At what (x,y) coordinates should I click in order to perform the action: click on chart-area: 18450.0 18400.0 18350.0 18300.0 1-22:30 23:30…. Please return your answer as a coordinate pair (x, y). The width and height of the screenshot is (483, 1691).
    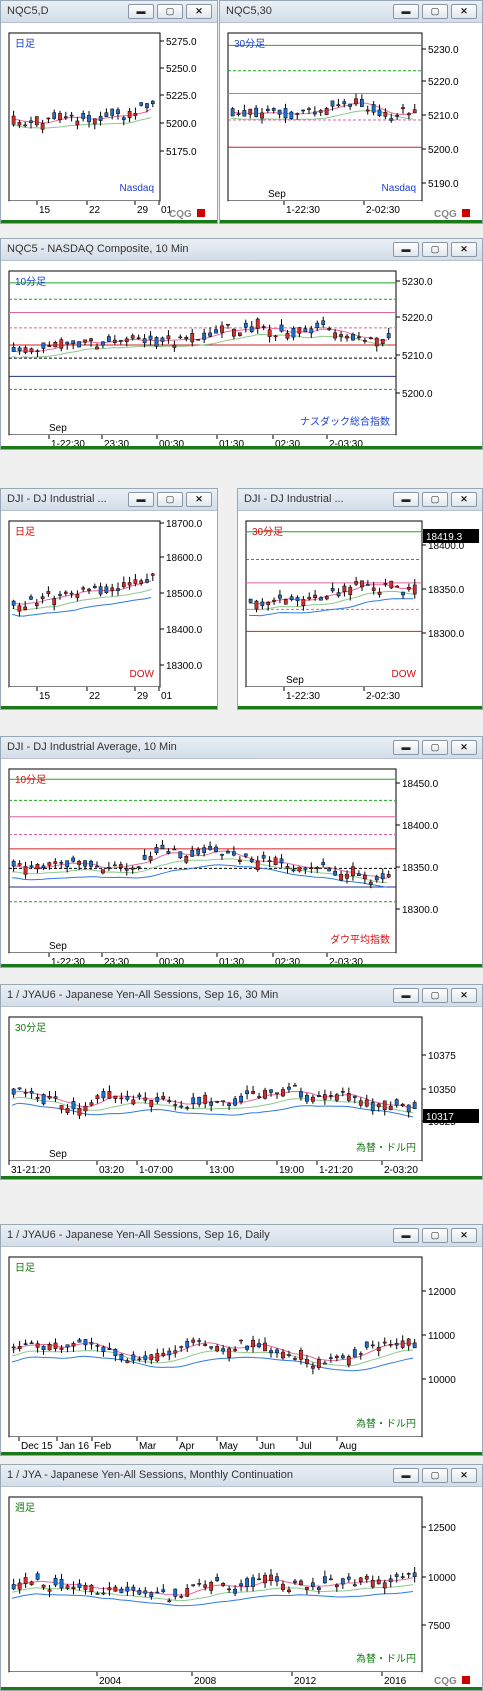
    Looking at the image, I should click on (241, 863).